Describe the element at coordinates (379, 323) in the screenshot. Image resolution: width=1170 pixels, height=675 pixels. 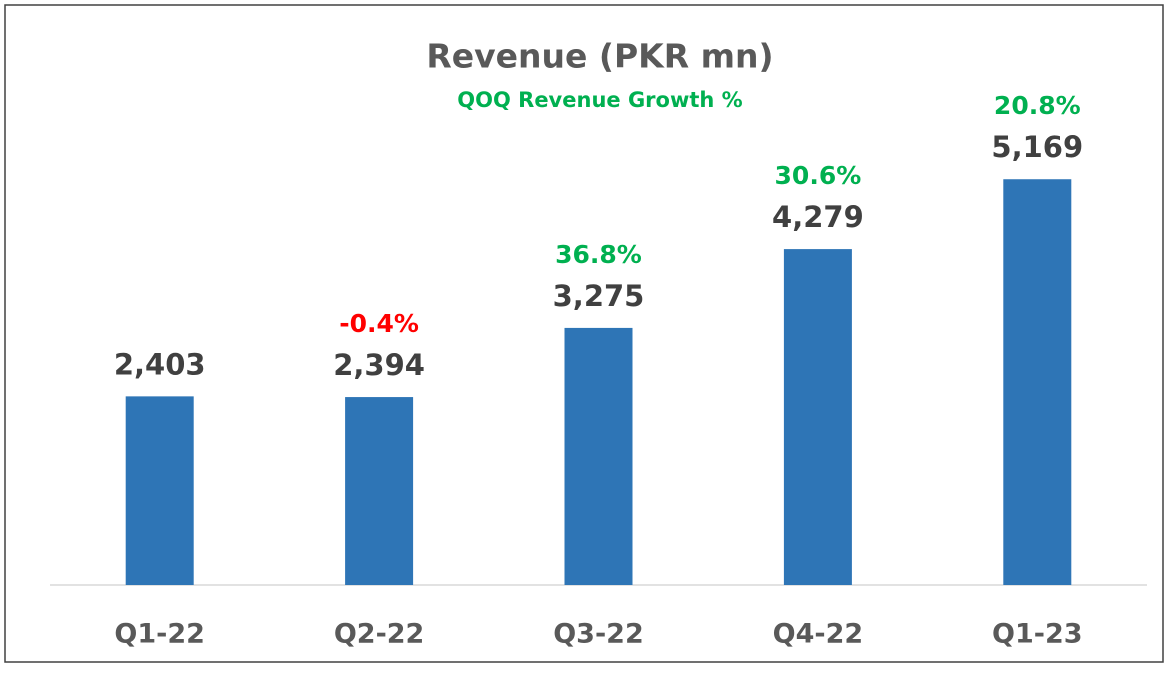
I see `growth-label: -0.4%` at that location.